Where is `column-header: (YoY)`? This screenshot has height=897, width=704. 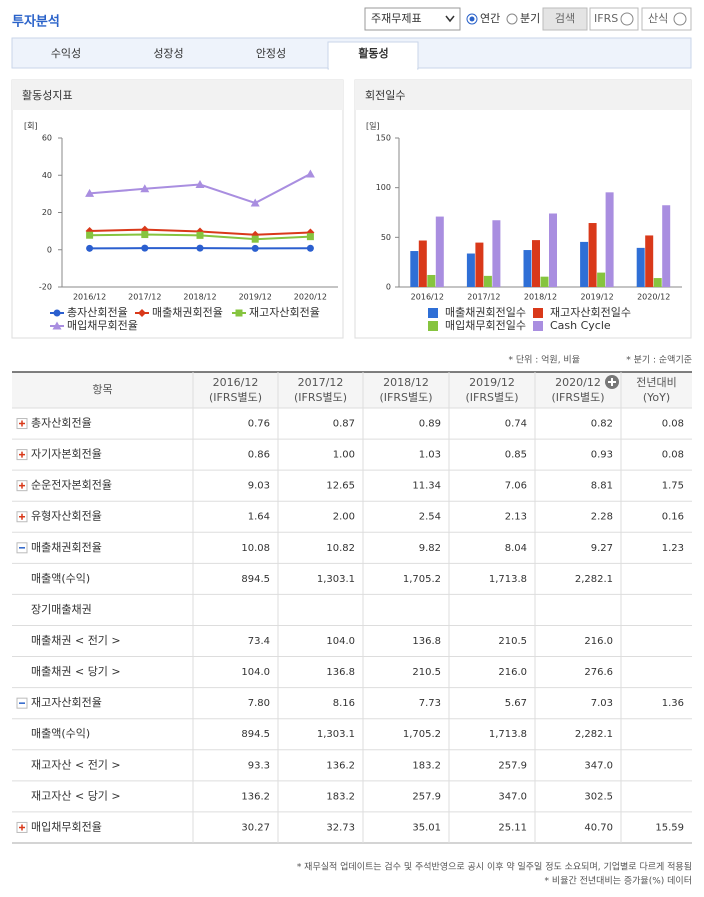 column-header: (YoY) is located at coordinates (656, 397).